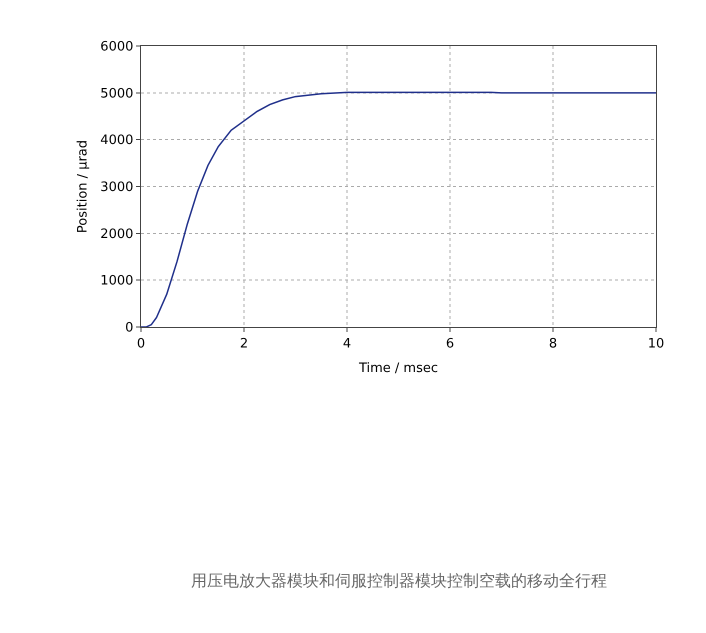 The width and height of the screenshot is (706, 633). I want to click on y-tick-label: 4000, so click(117, 140).